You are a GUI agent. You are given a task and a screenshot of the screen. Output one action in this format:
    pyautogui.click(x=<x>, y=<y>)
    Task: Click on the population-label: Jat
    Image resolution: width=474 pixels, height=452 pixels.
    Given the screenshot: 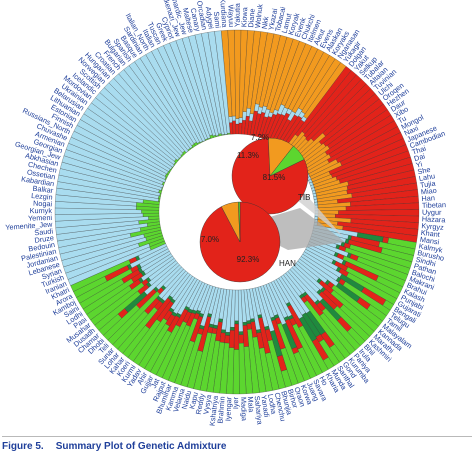 What is the action you would take?
    pyautogui.click(x=155, y=383)
    